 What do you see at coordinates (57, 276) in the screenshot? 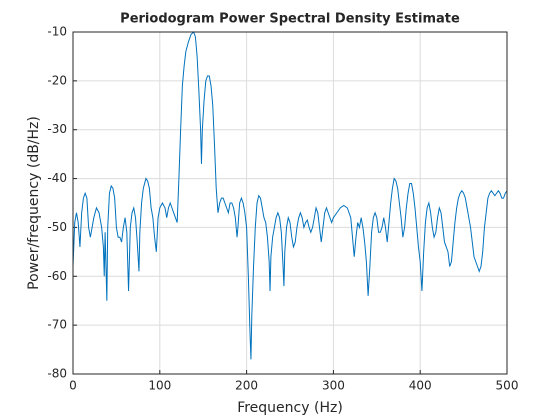
I see `y-tick-label: -60` at bounding box center [57, 276].